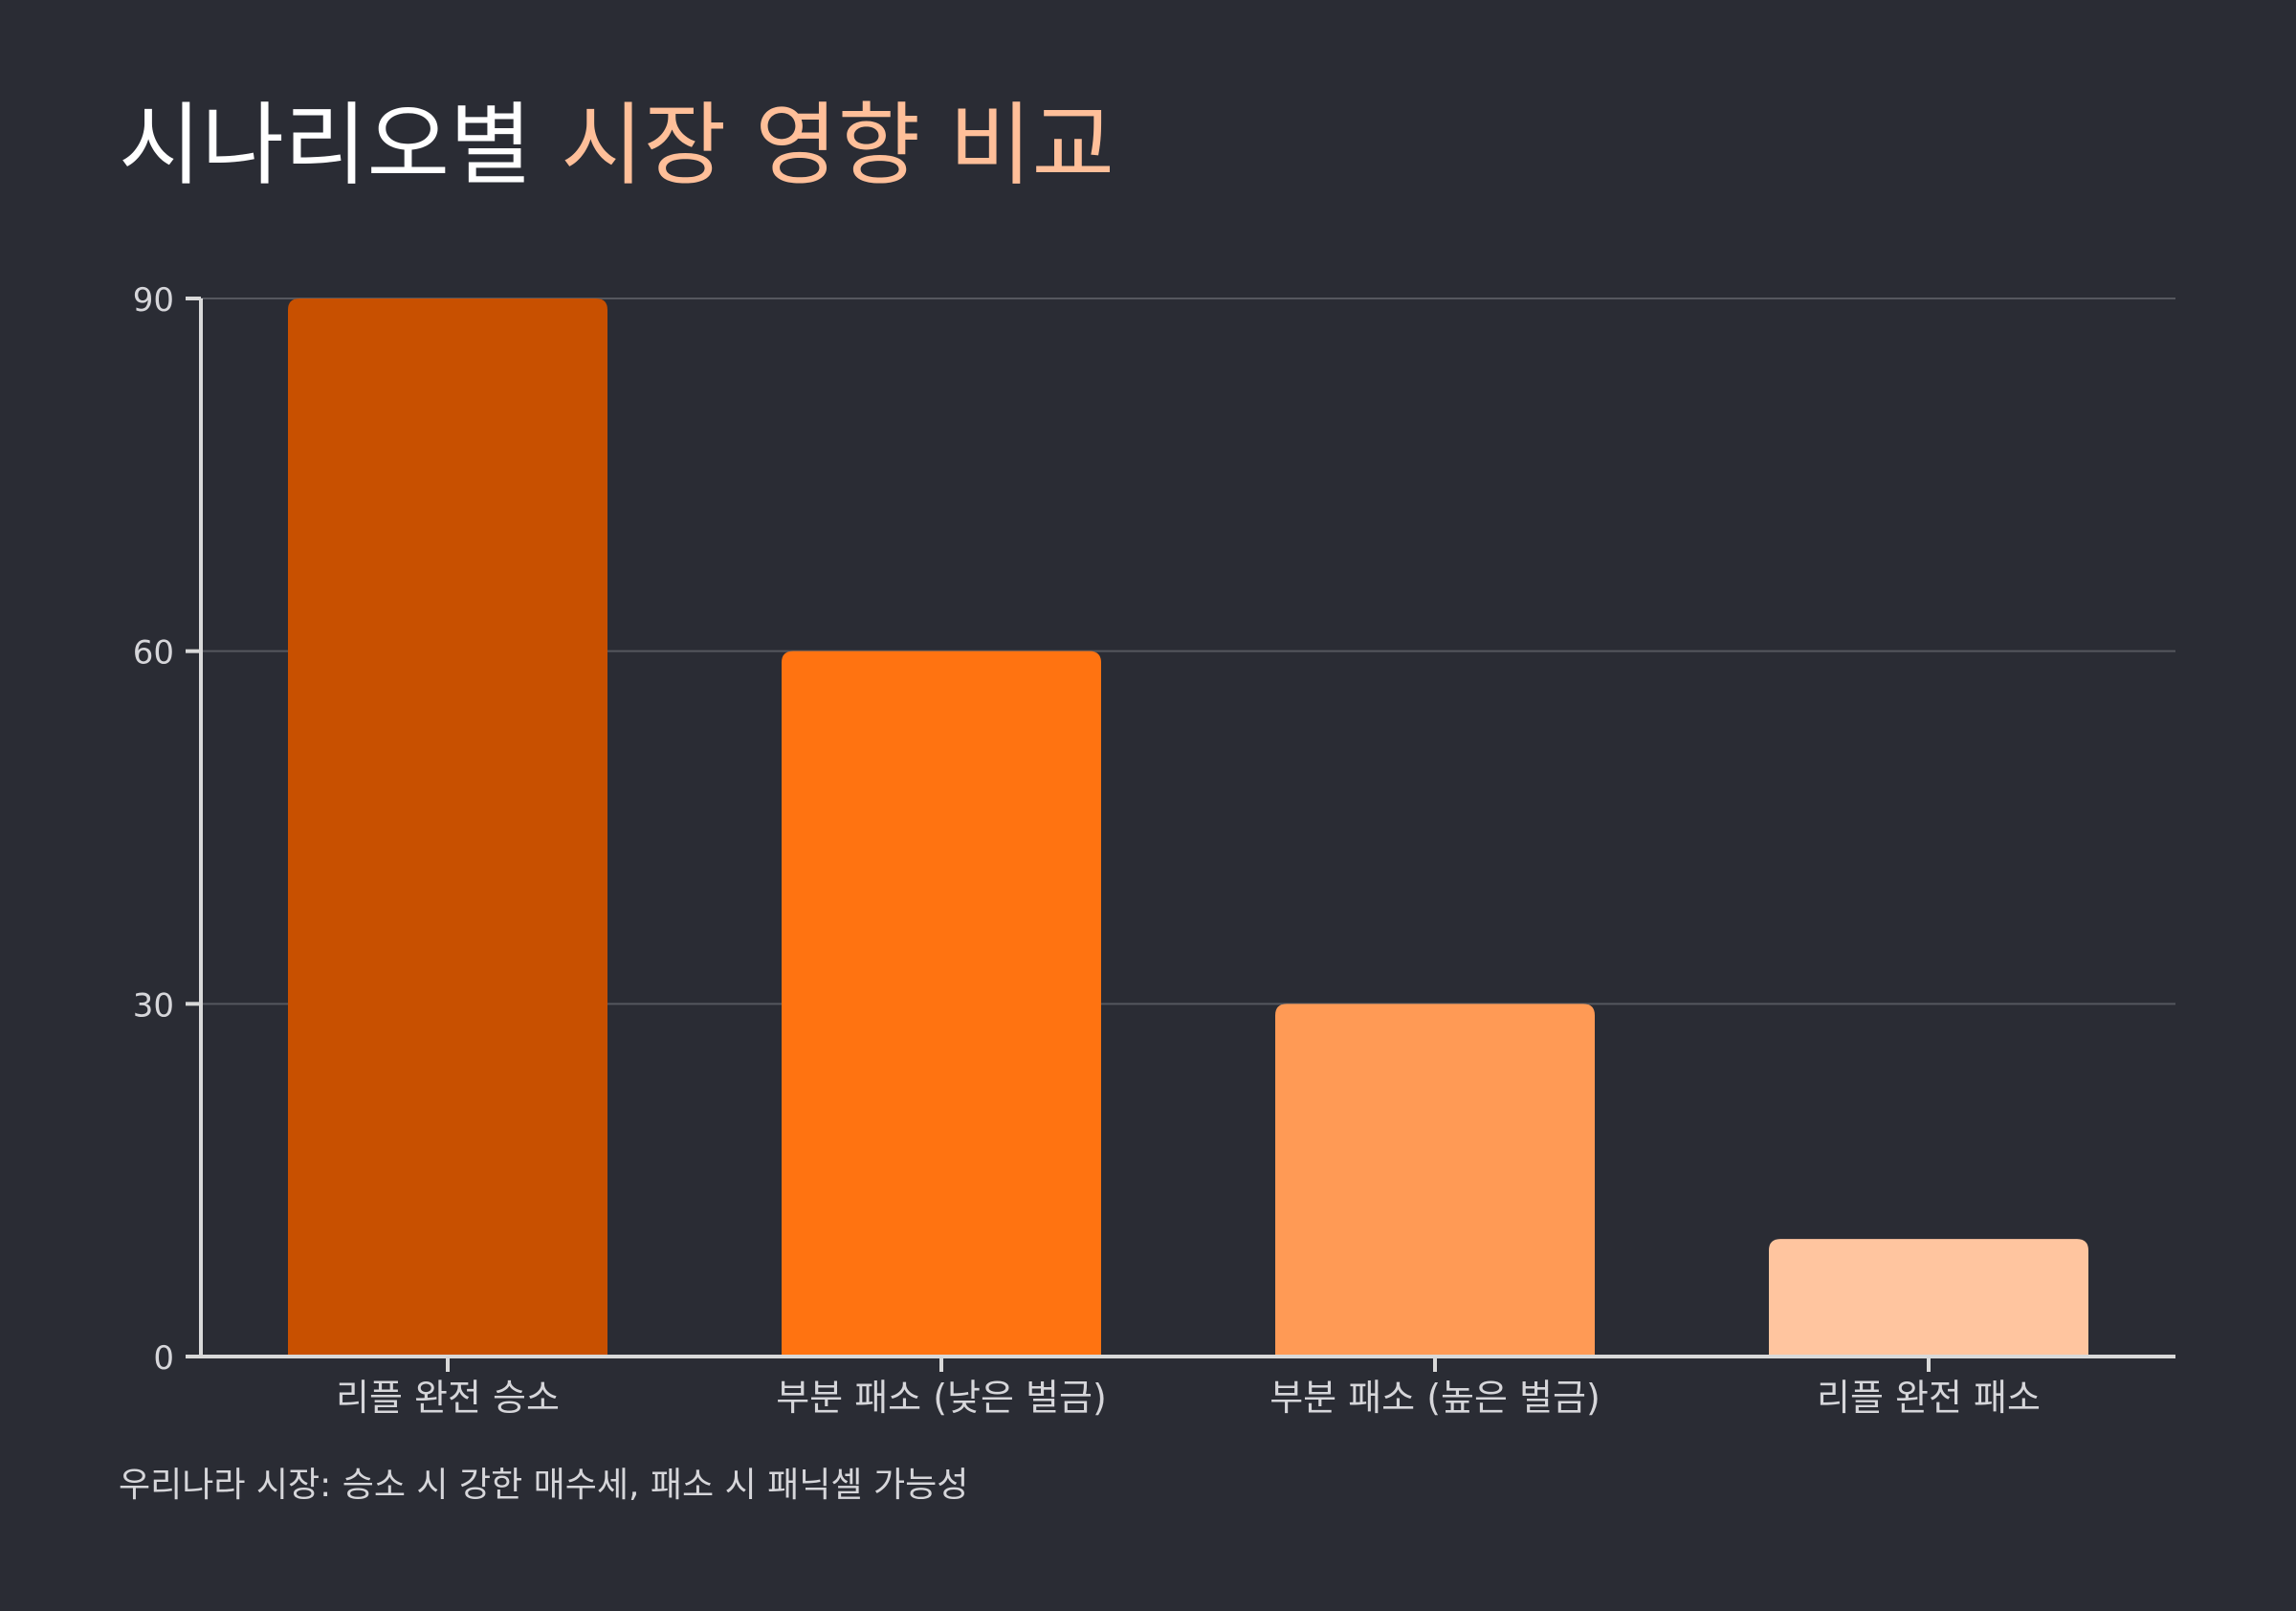 The image size is (2296, 1611). I want to click on x-tick-label: 부분 패소 (높은 벌금), so click(1435, 1398).